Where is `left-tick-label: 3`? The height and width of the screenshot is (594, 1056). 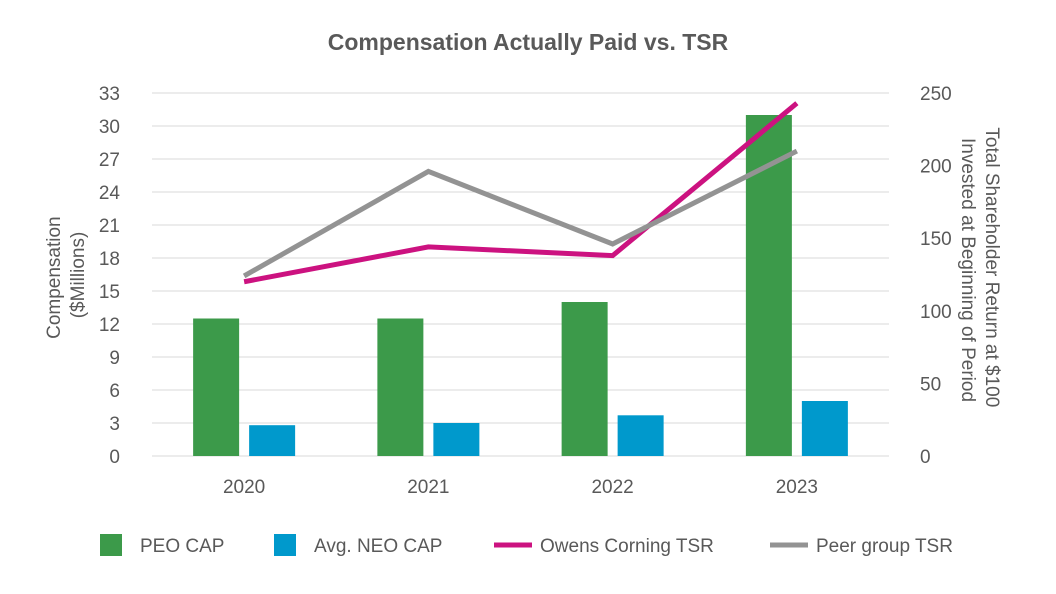
left-tick-label: 3 is located at coordinates (114, 424).